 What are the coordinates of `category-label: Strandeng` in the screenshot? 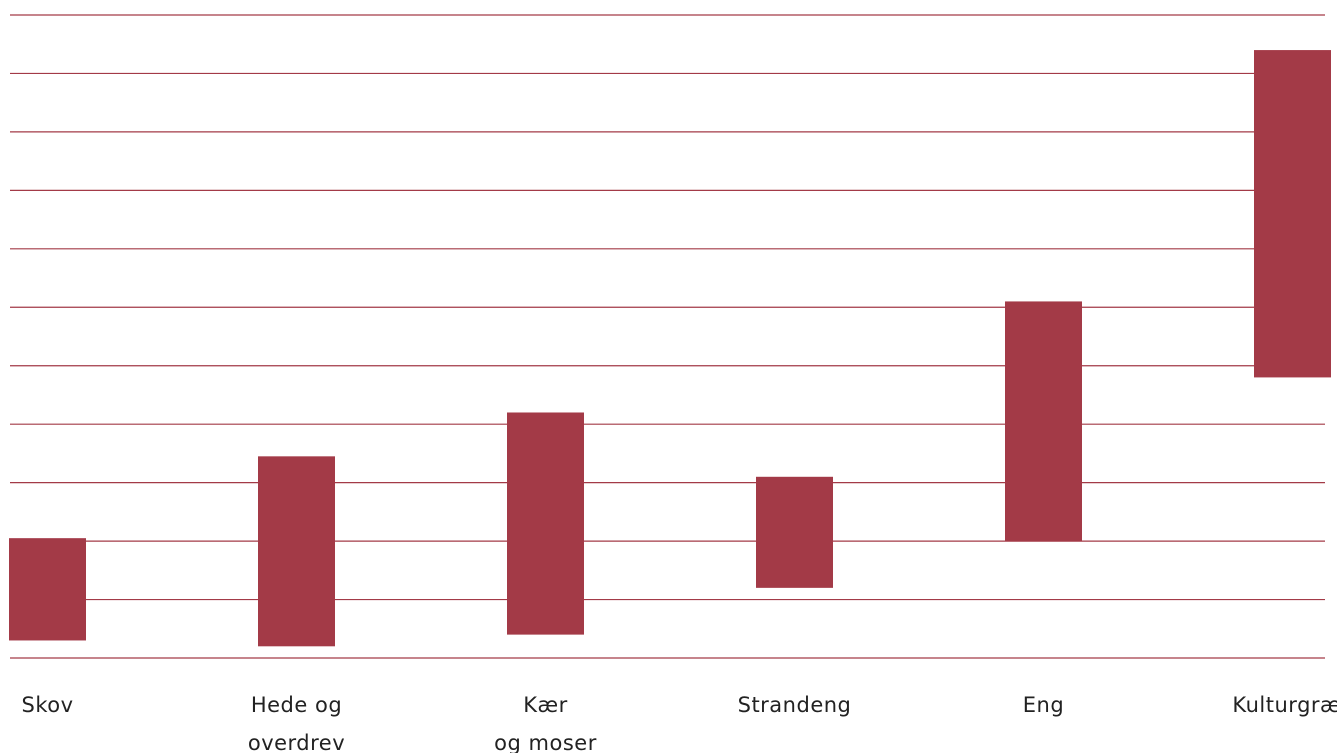 It's located at (795, 705).